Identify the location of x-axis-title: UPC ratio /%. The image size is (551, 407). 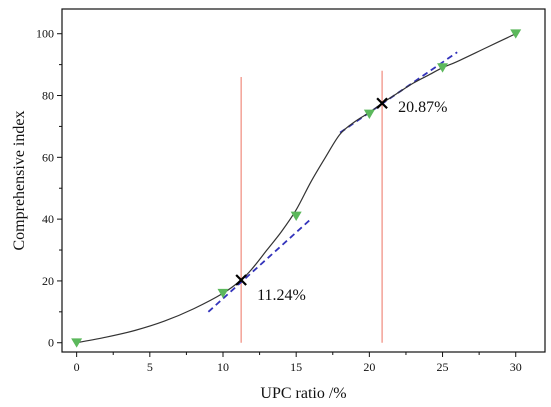
(303, 393).